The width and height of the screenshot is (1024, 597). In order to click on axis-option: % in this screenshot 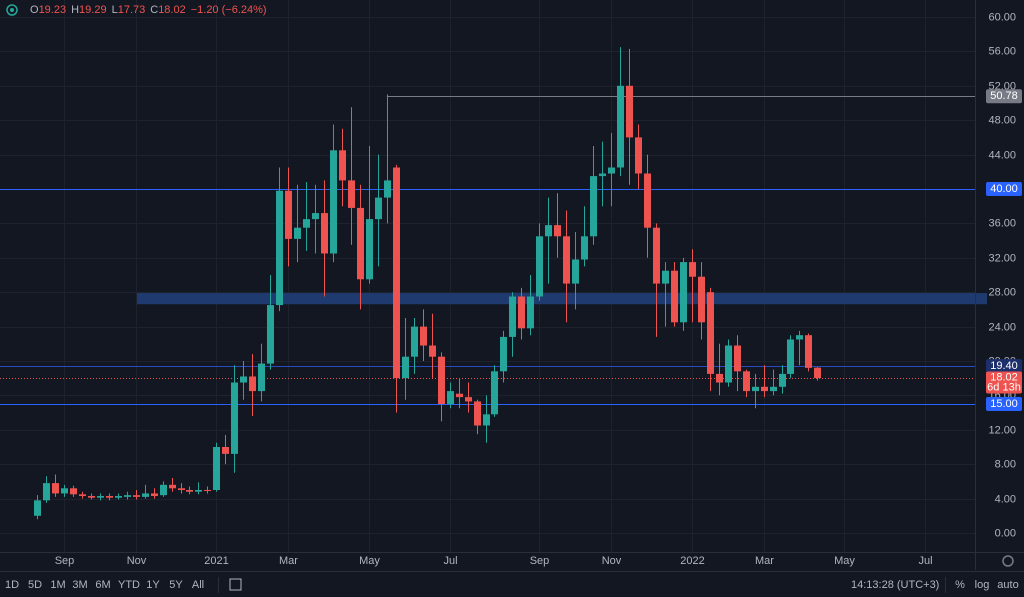, I will do `click(960, 585)`.